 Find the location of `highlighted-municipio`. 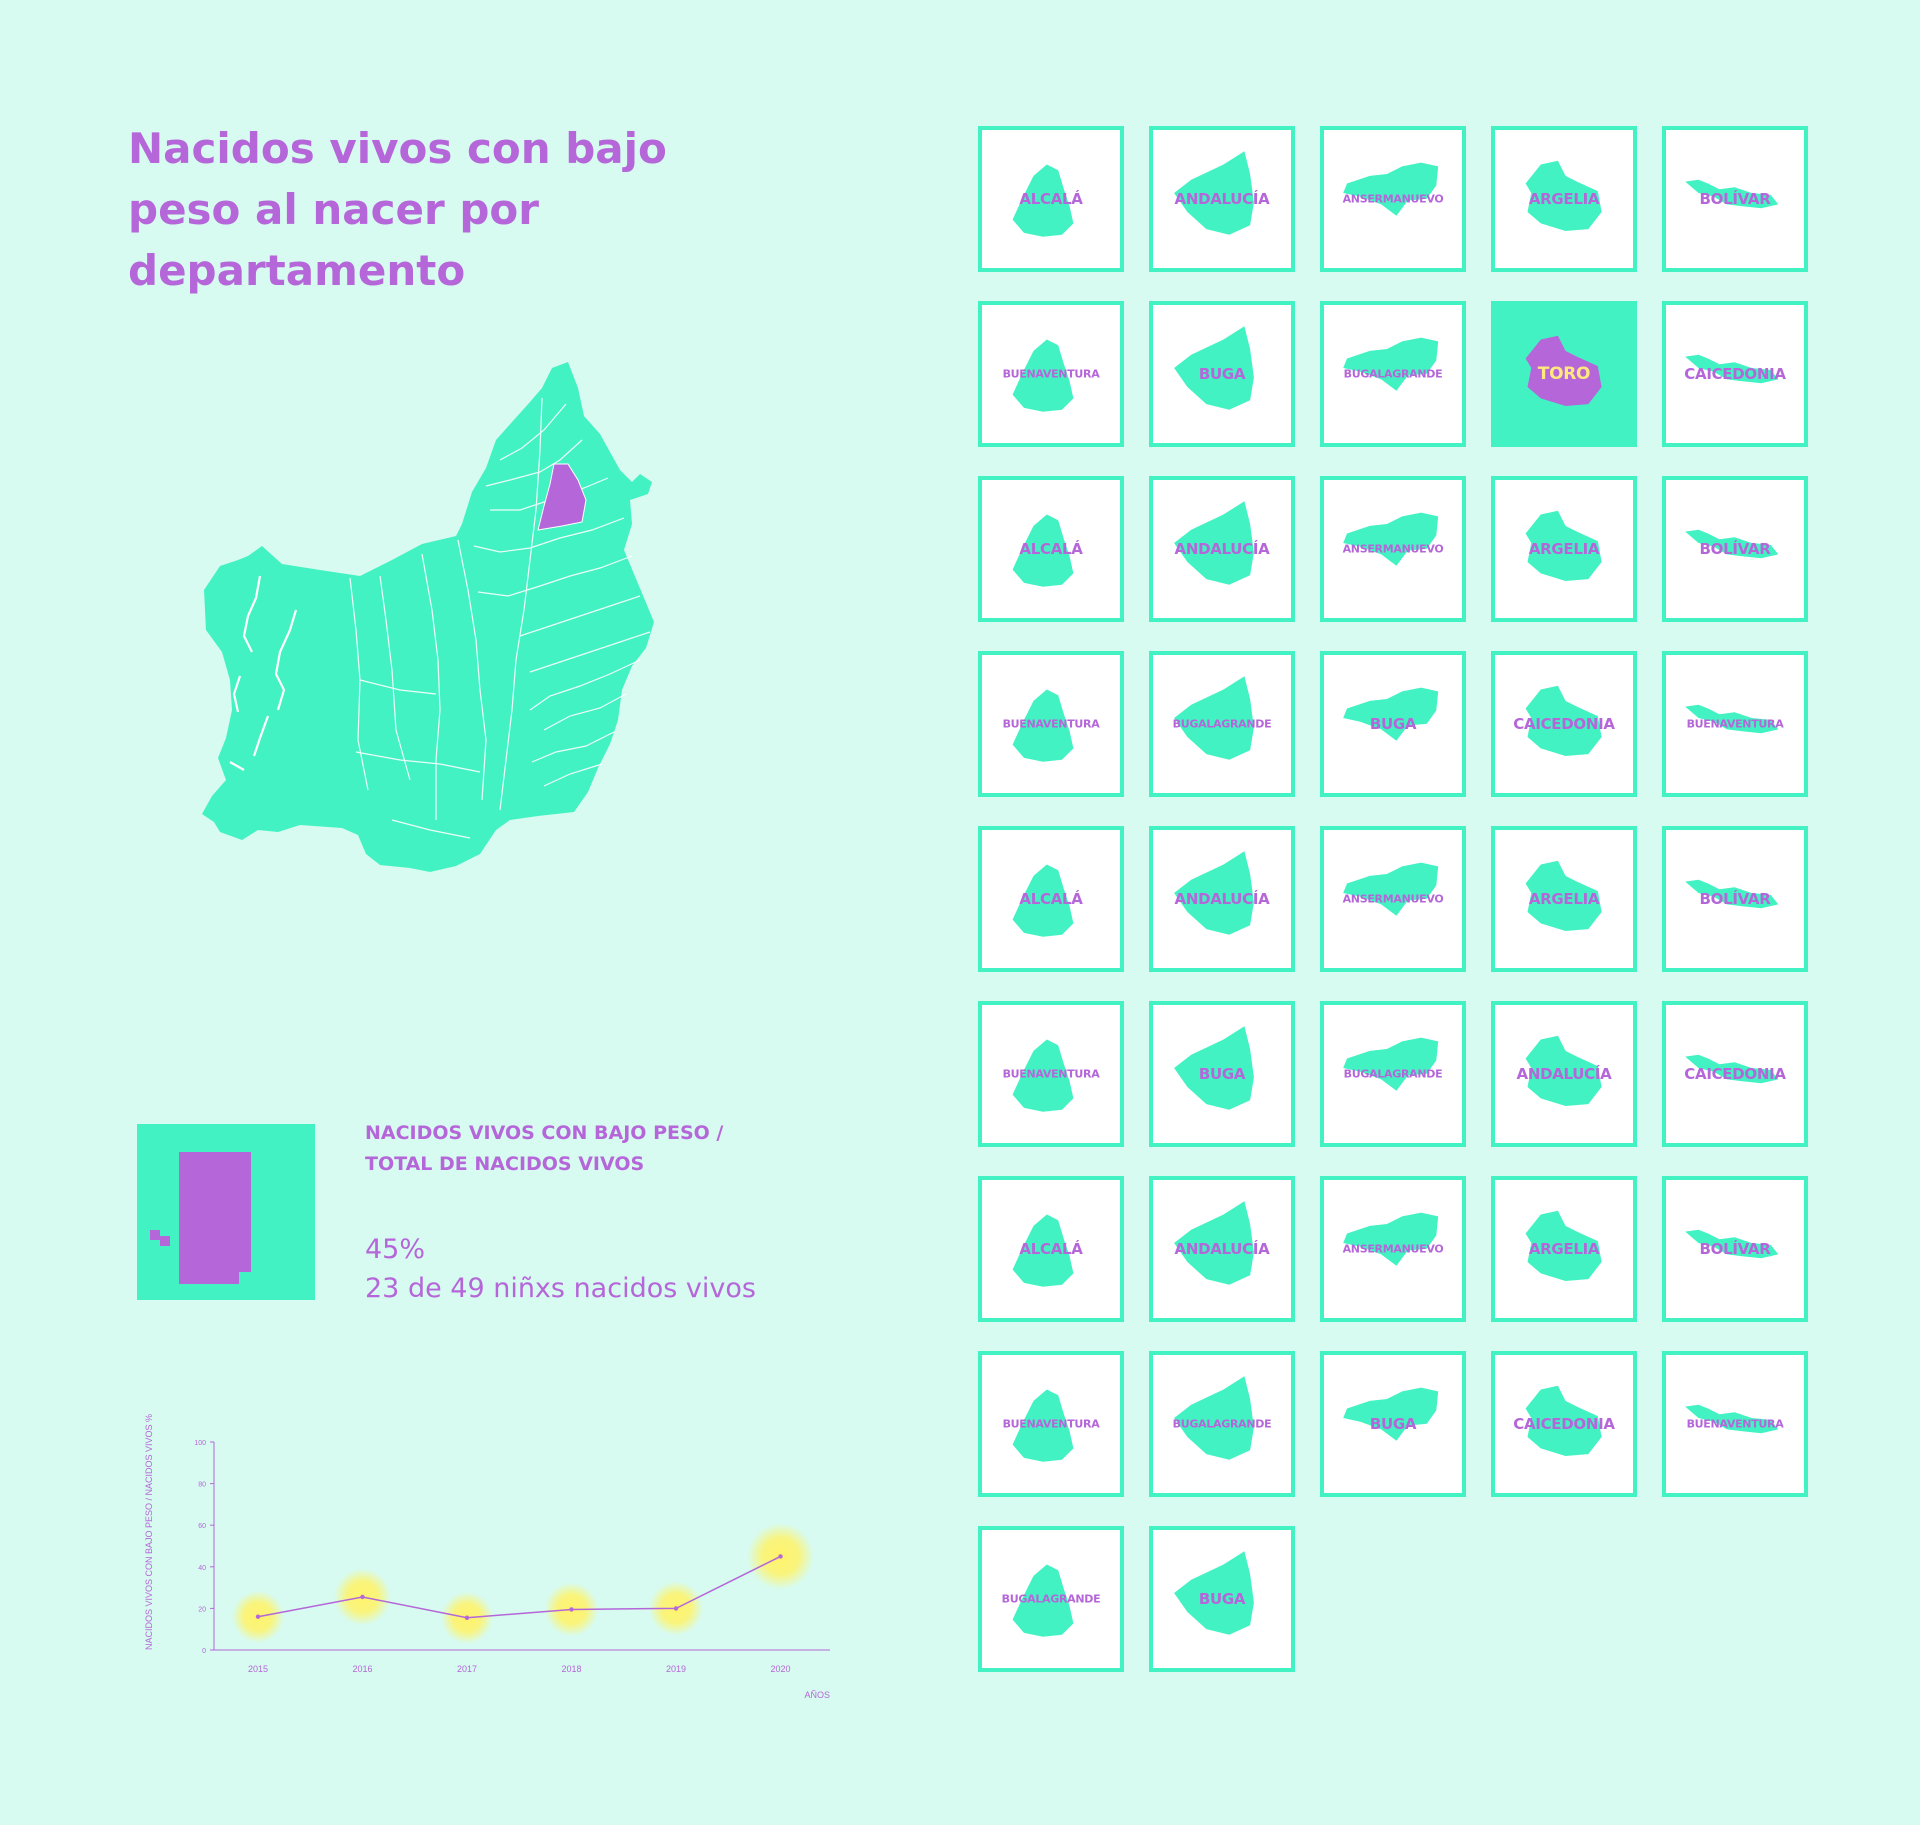

highlighted-municipio is located at coordinates (562, 497).